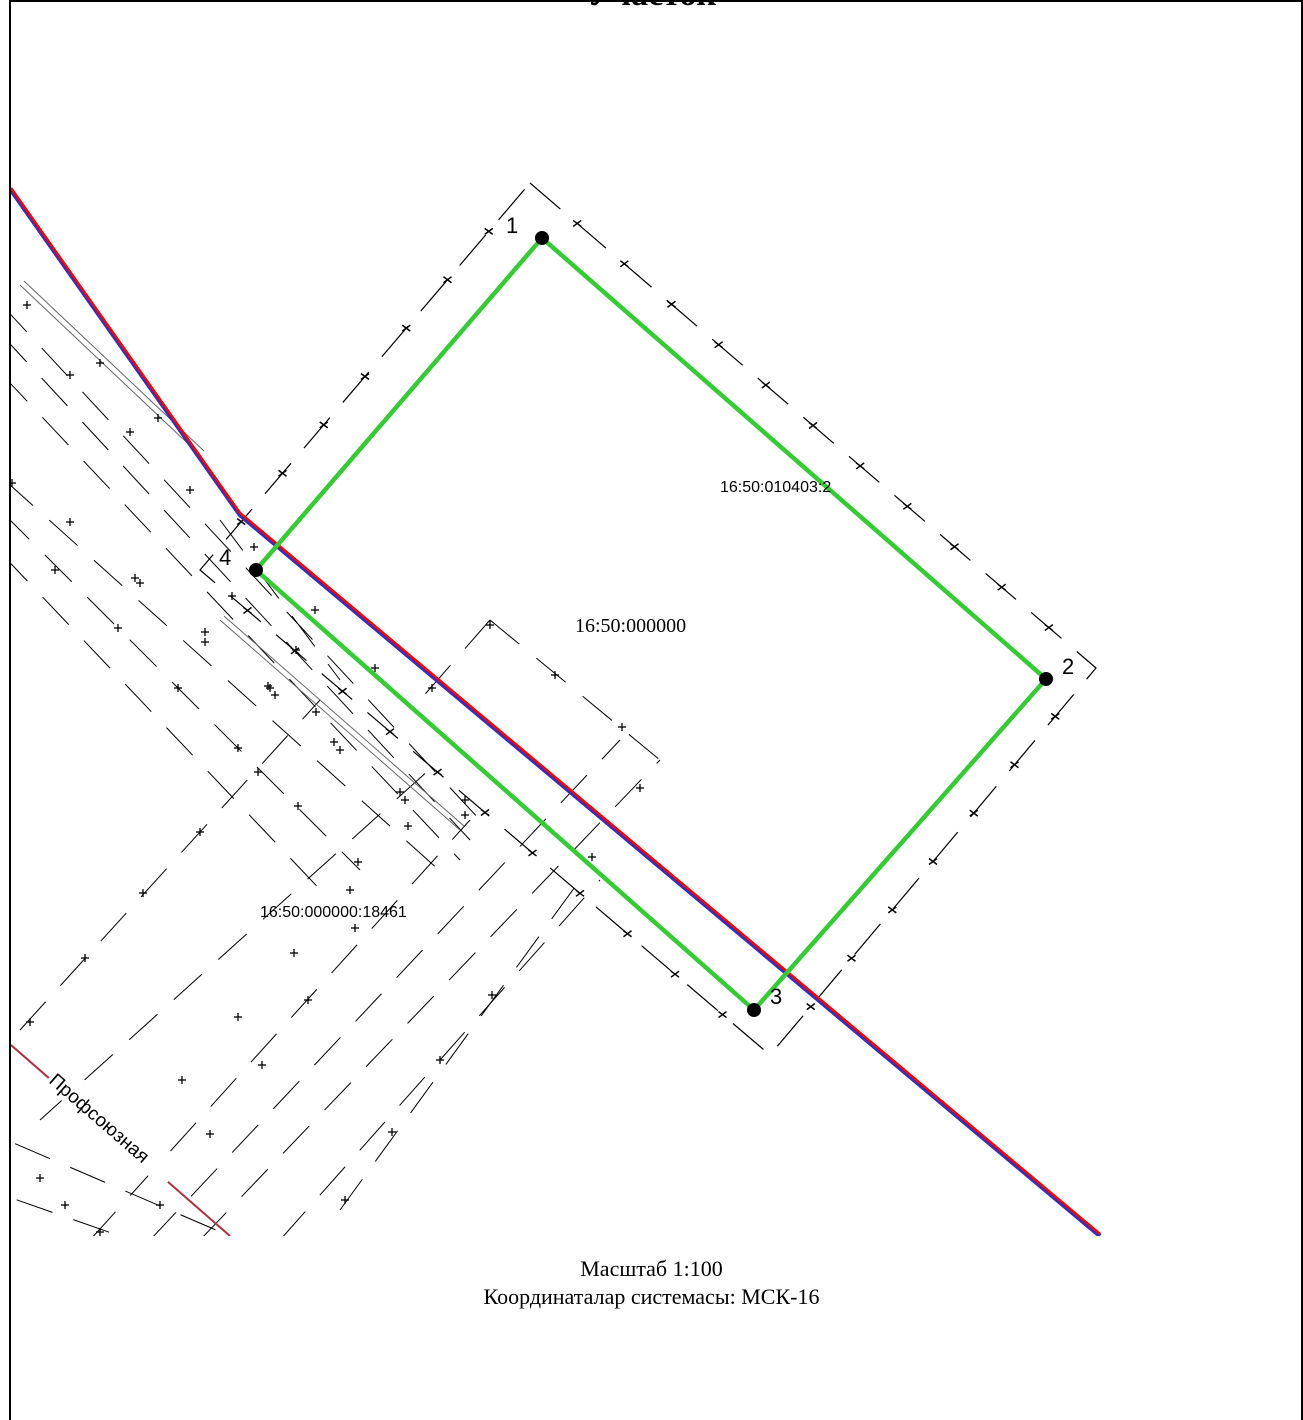 This screenshot has width=1303, height=1420. Describe the element at coordinates (630, 626) in the screenshot. I see `quarter-label: 16:50:000000` at that location.